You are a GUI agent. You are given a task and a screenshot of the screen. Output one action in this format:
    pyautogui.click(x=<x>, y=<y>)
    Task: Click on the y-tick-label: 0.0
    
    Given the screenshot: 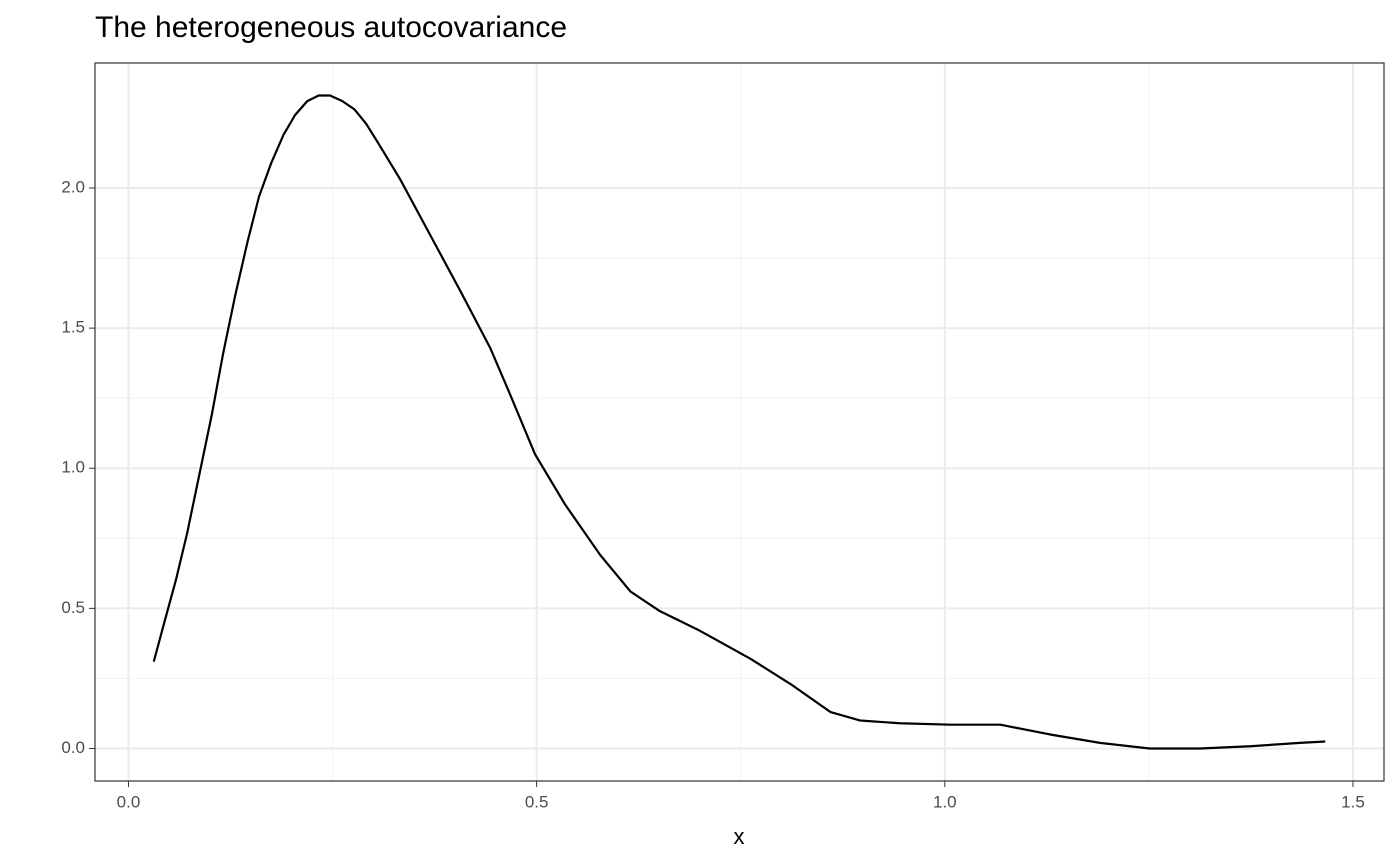 What is the action you would take?
    pyautogui.click(x=73, y=747)
    